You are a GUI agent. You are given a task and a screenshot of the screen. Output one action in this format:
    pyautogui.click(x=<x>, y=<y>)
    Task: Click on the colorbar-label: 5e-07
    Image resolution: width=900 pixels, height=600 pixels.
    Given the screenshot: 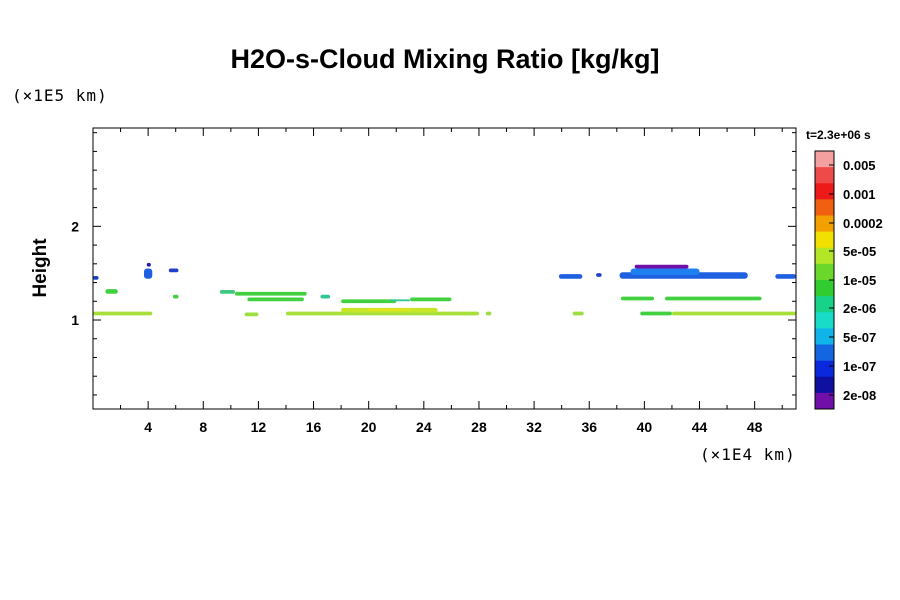 What is the action you would take?
    pyautogui.click(x=859, y=337)
    